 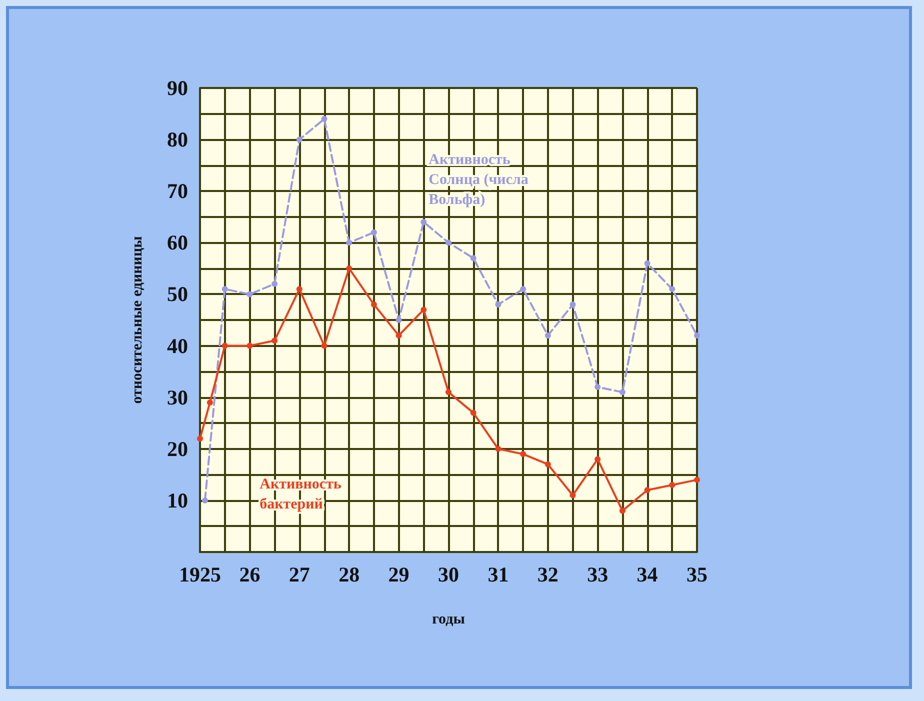 I want to click on y-tick-label: 80, so click(x=177, y=140).